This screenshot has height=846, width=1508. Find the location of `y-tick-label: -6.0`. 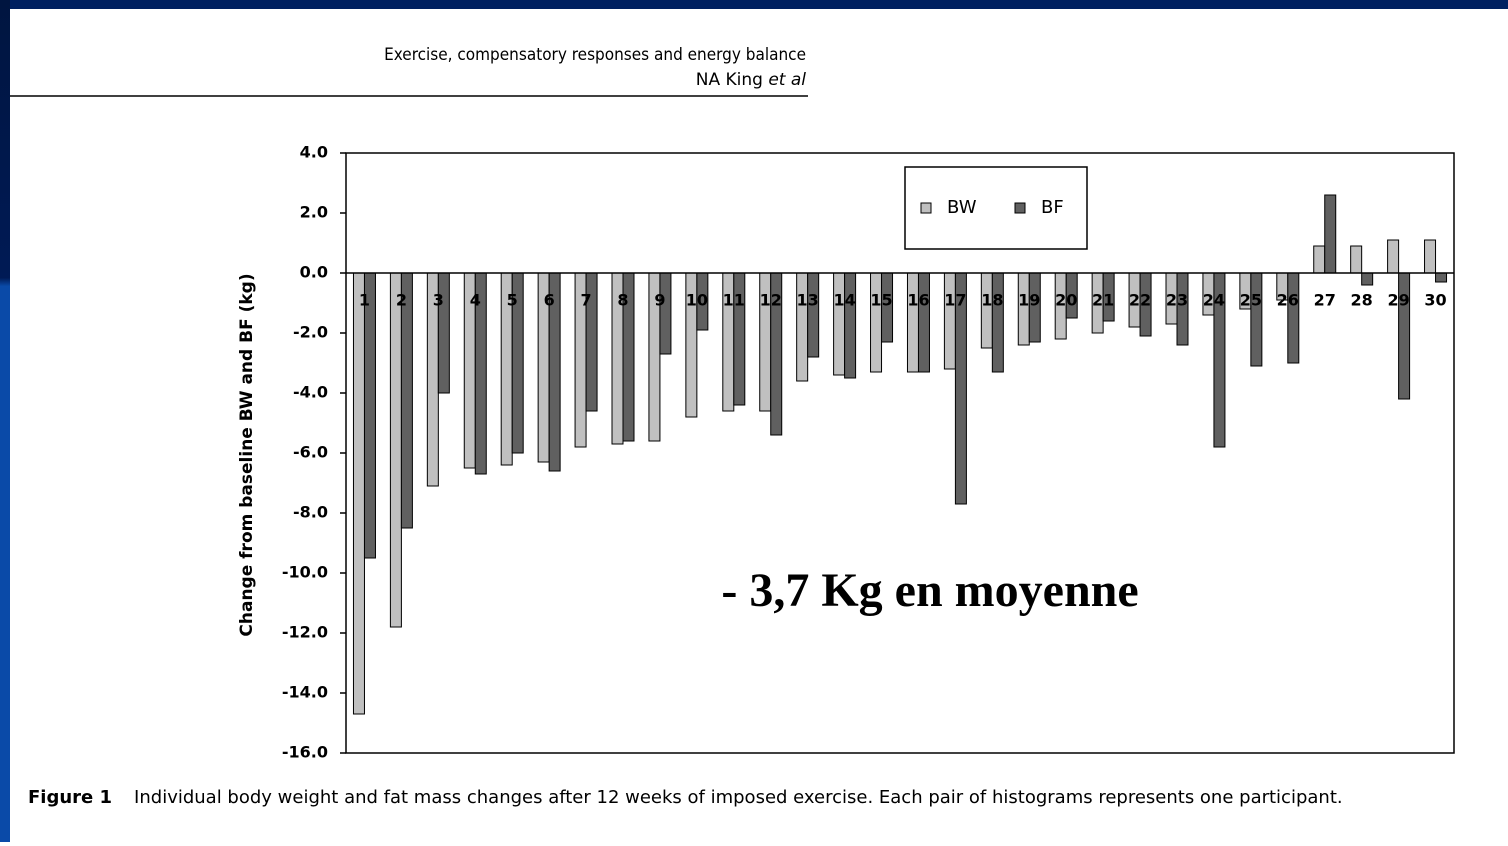

y-tick-label: -6.0 is located at coordinates (310, 452).